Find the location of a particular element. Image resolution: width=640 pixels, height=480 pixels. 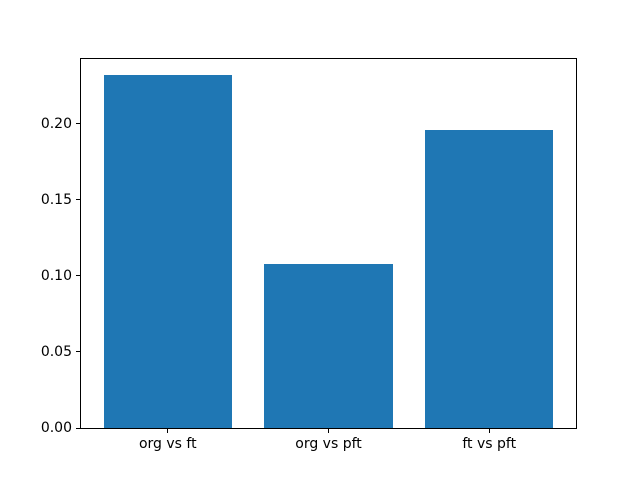

x-tick-label: org vs ft is located at coordinates (167, 444).